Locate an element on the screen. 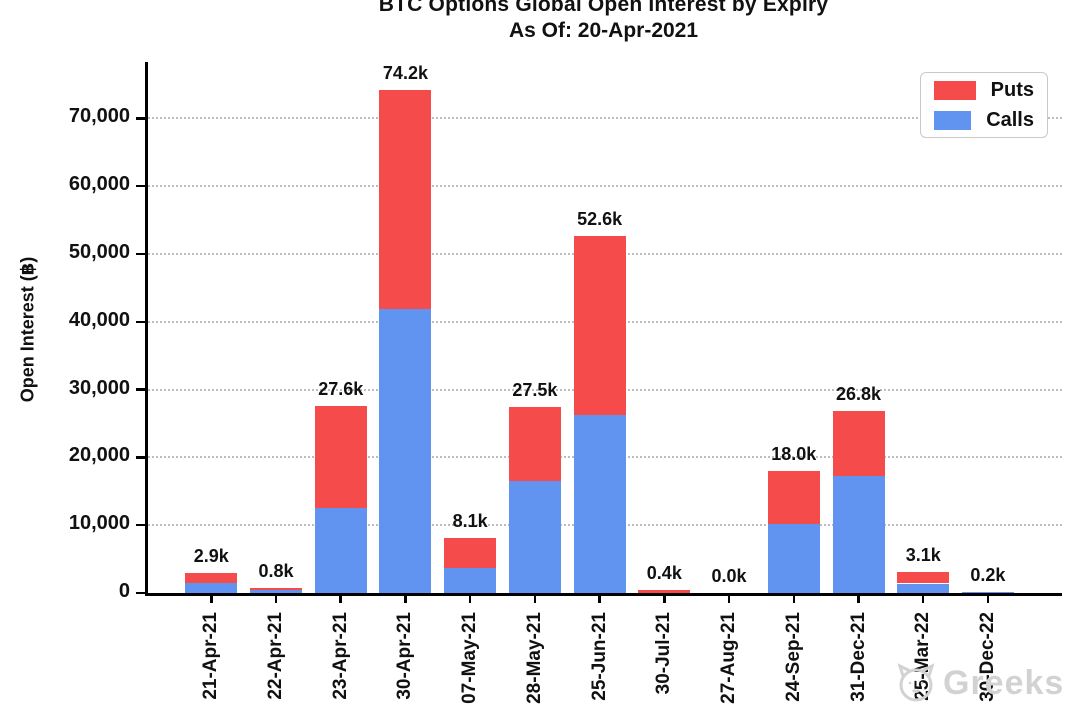 The width and height of the screenshot is (1080, 711). x-tick-label: 25-Jun-21 is located at coordinates (599, 656).